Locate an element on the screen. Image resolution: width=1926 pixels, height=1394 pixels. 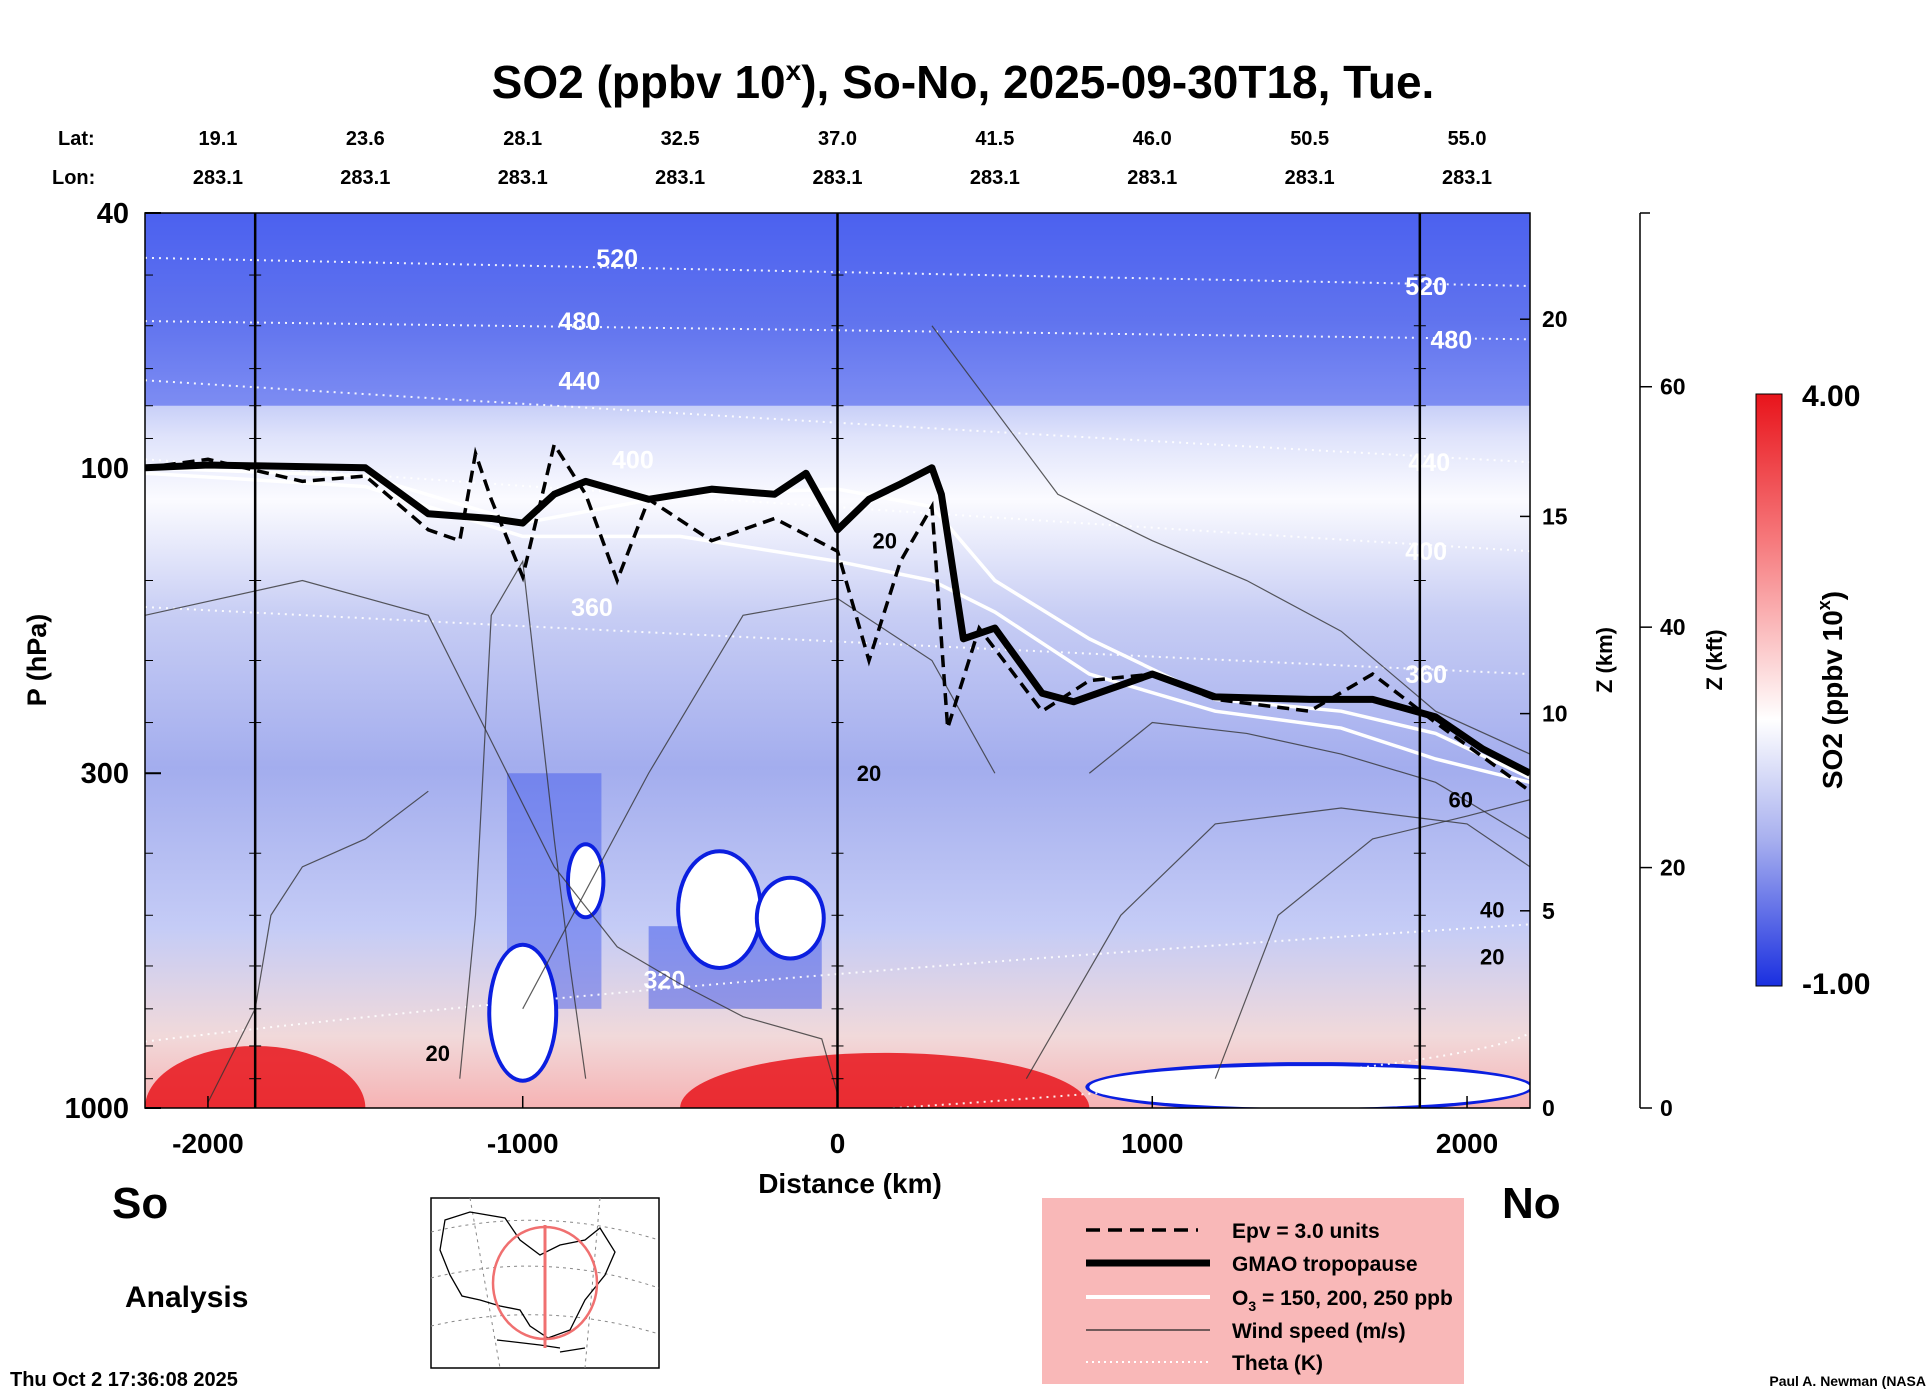
colorbar: 4.00 -1.00 SO2 (ppbv 10x) is located at coordinates (1812, 690).